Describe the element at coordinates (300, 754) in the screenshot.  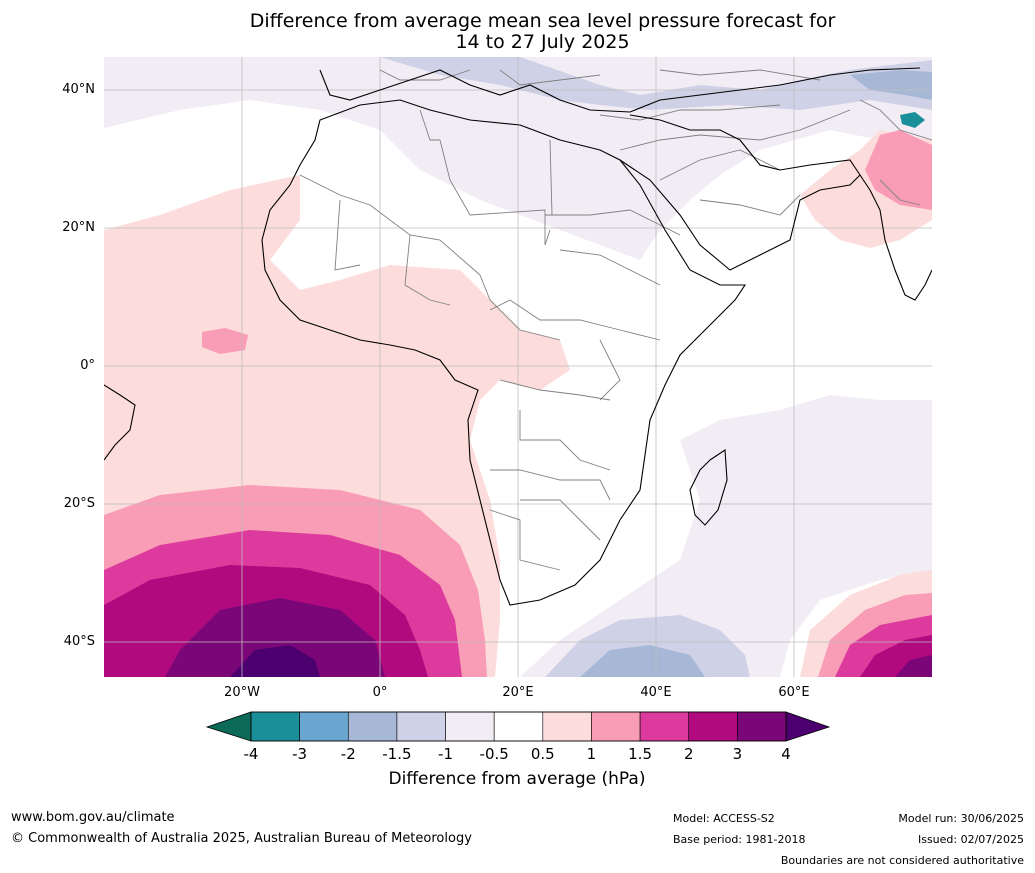
I see `colorbar-tick-label: -3` at that location.